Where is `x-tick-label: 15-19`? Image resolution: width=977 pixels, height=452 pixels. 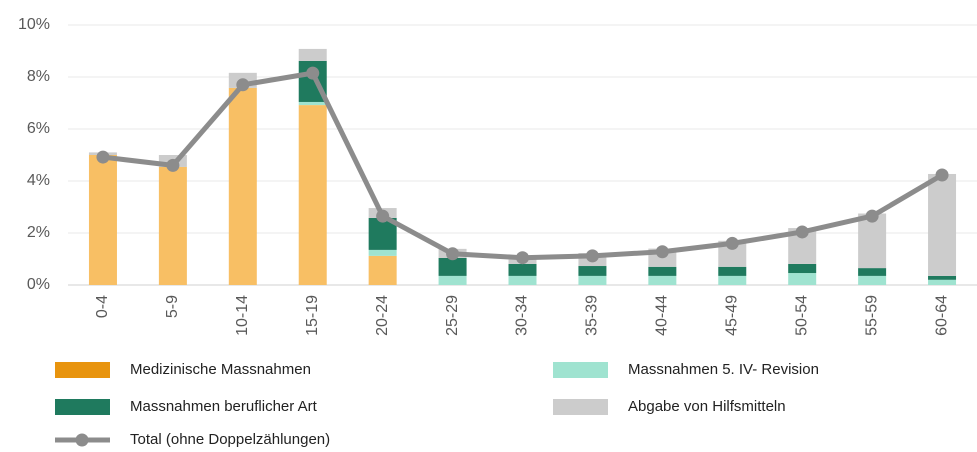 x-tick-label: 15-19 is located at coordinates (312, 315).